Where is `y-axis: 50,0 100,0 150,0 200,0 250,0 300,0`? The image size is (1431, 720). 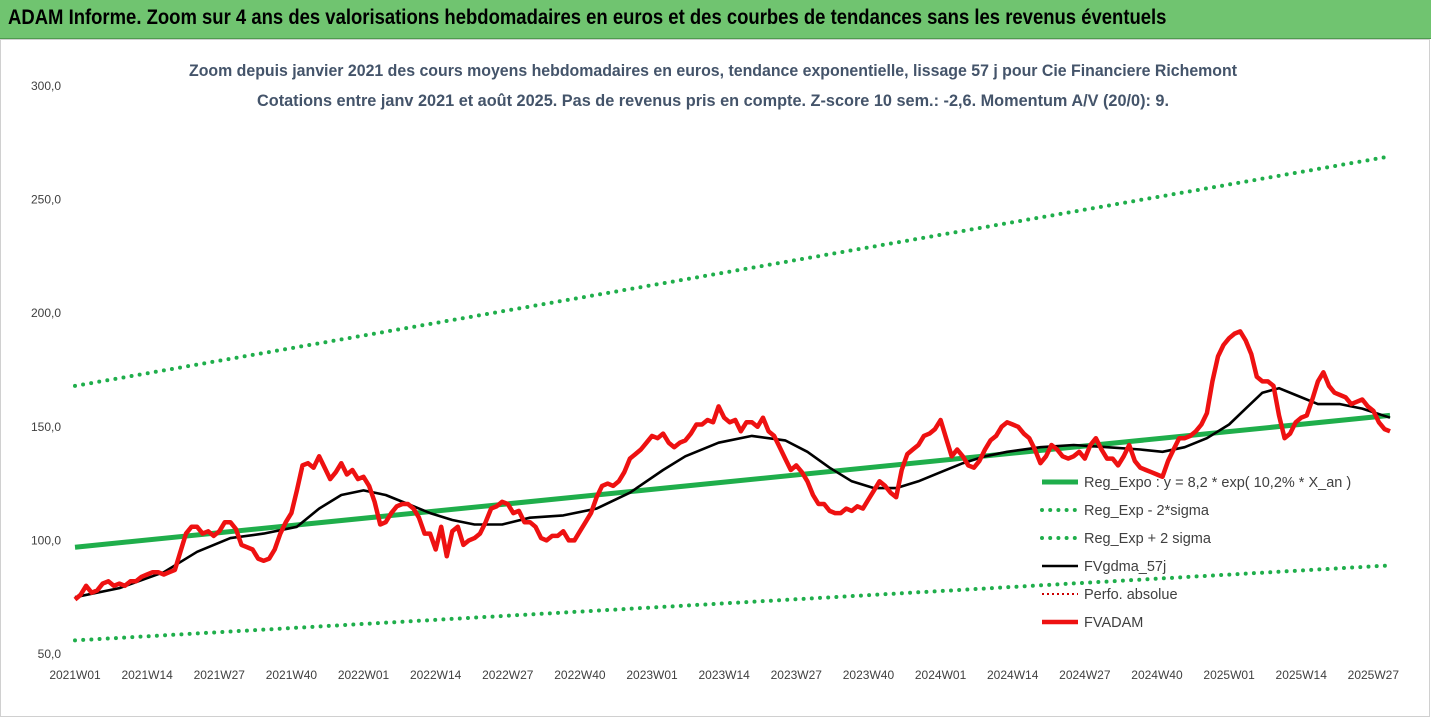 y-axis: 50,0 100,0 150,0 200,0 250,0 300,0 is located at coordinates (46, 370).